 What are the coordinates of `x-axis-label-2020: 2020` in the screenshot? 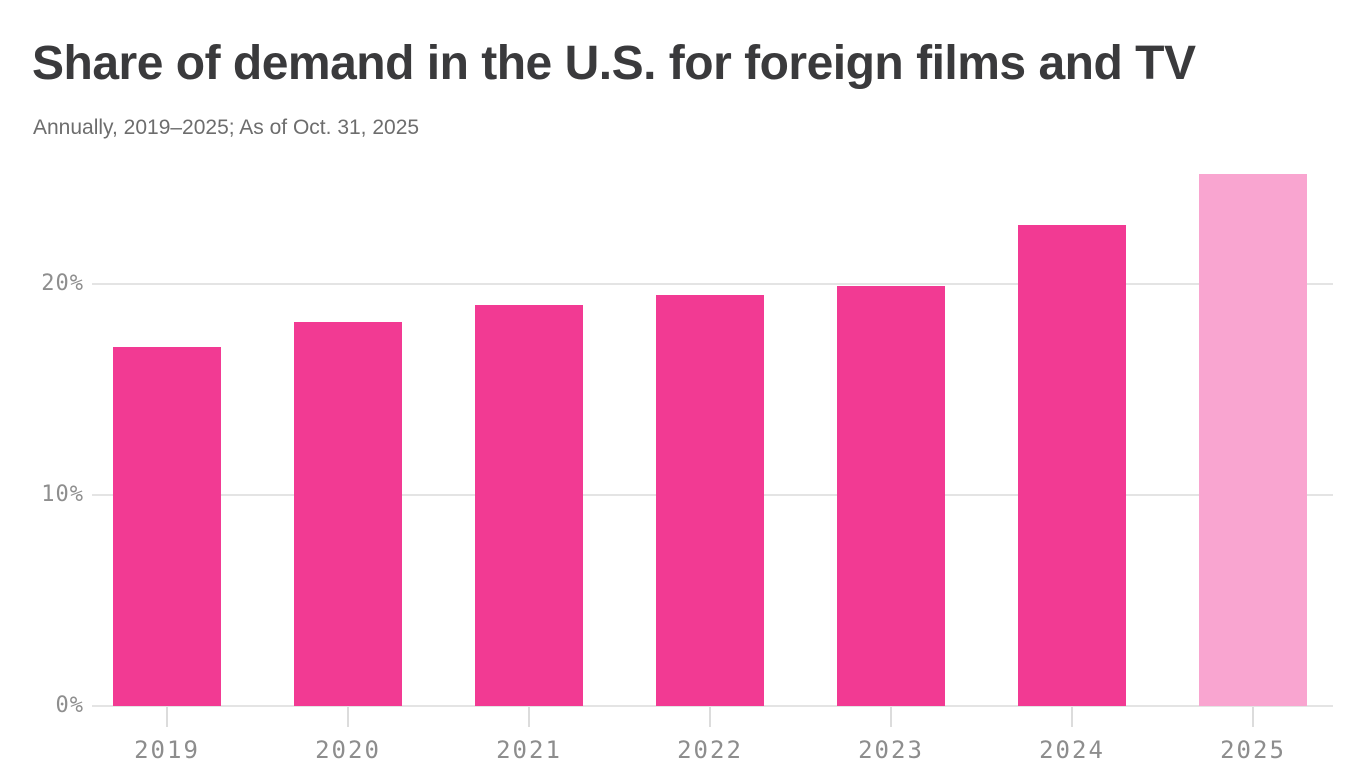 It's located at (348, 750).